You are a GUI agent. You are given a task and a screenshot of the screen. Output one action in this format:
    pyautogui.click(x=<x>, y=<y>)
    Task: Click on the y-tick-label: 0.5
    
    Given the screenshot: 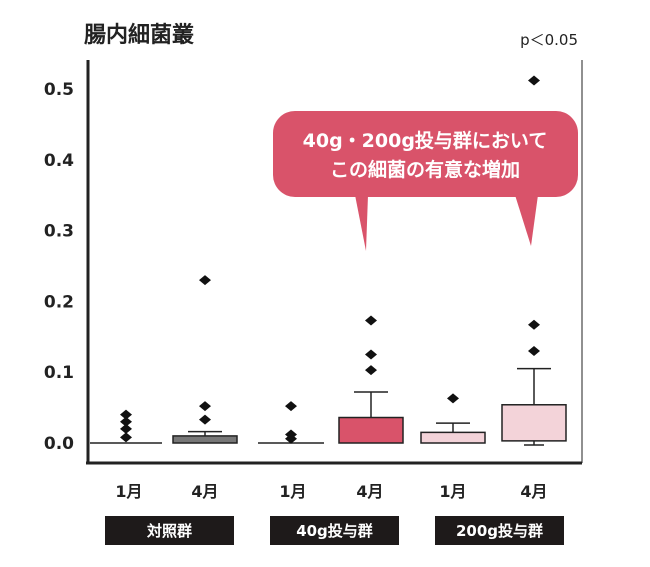 What is the action you would take?
    pyautogui.click(x=59, y=90)
    